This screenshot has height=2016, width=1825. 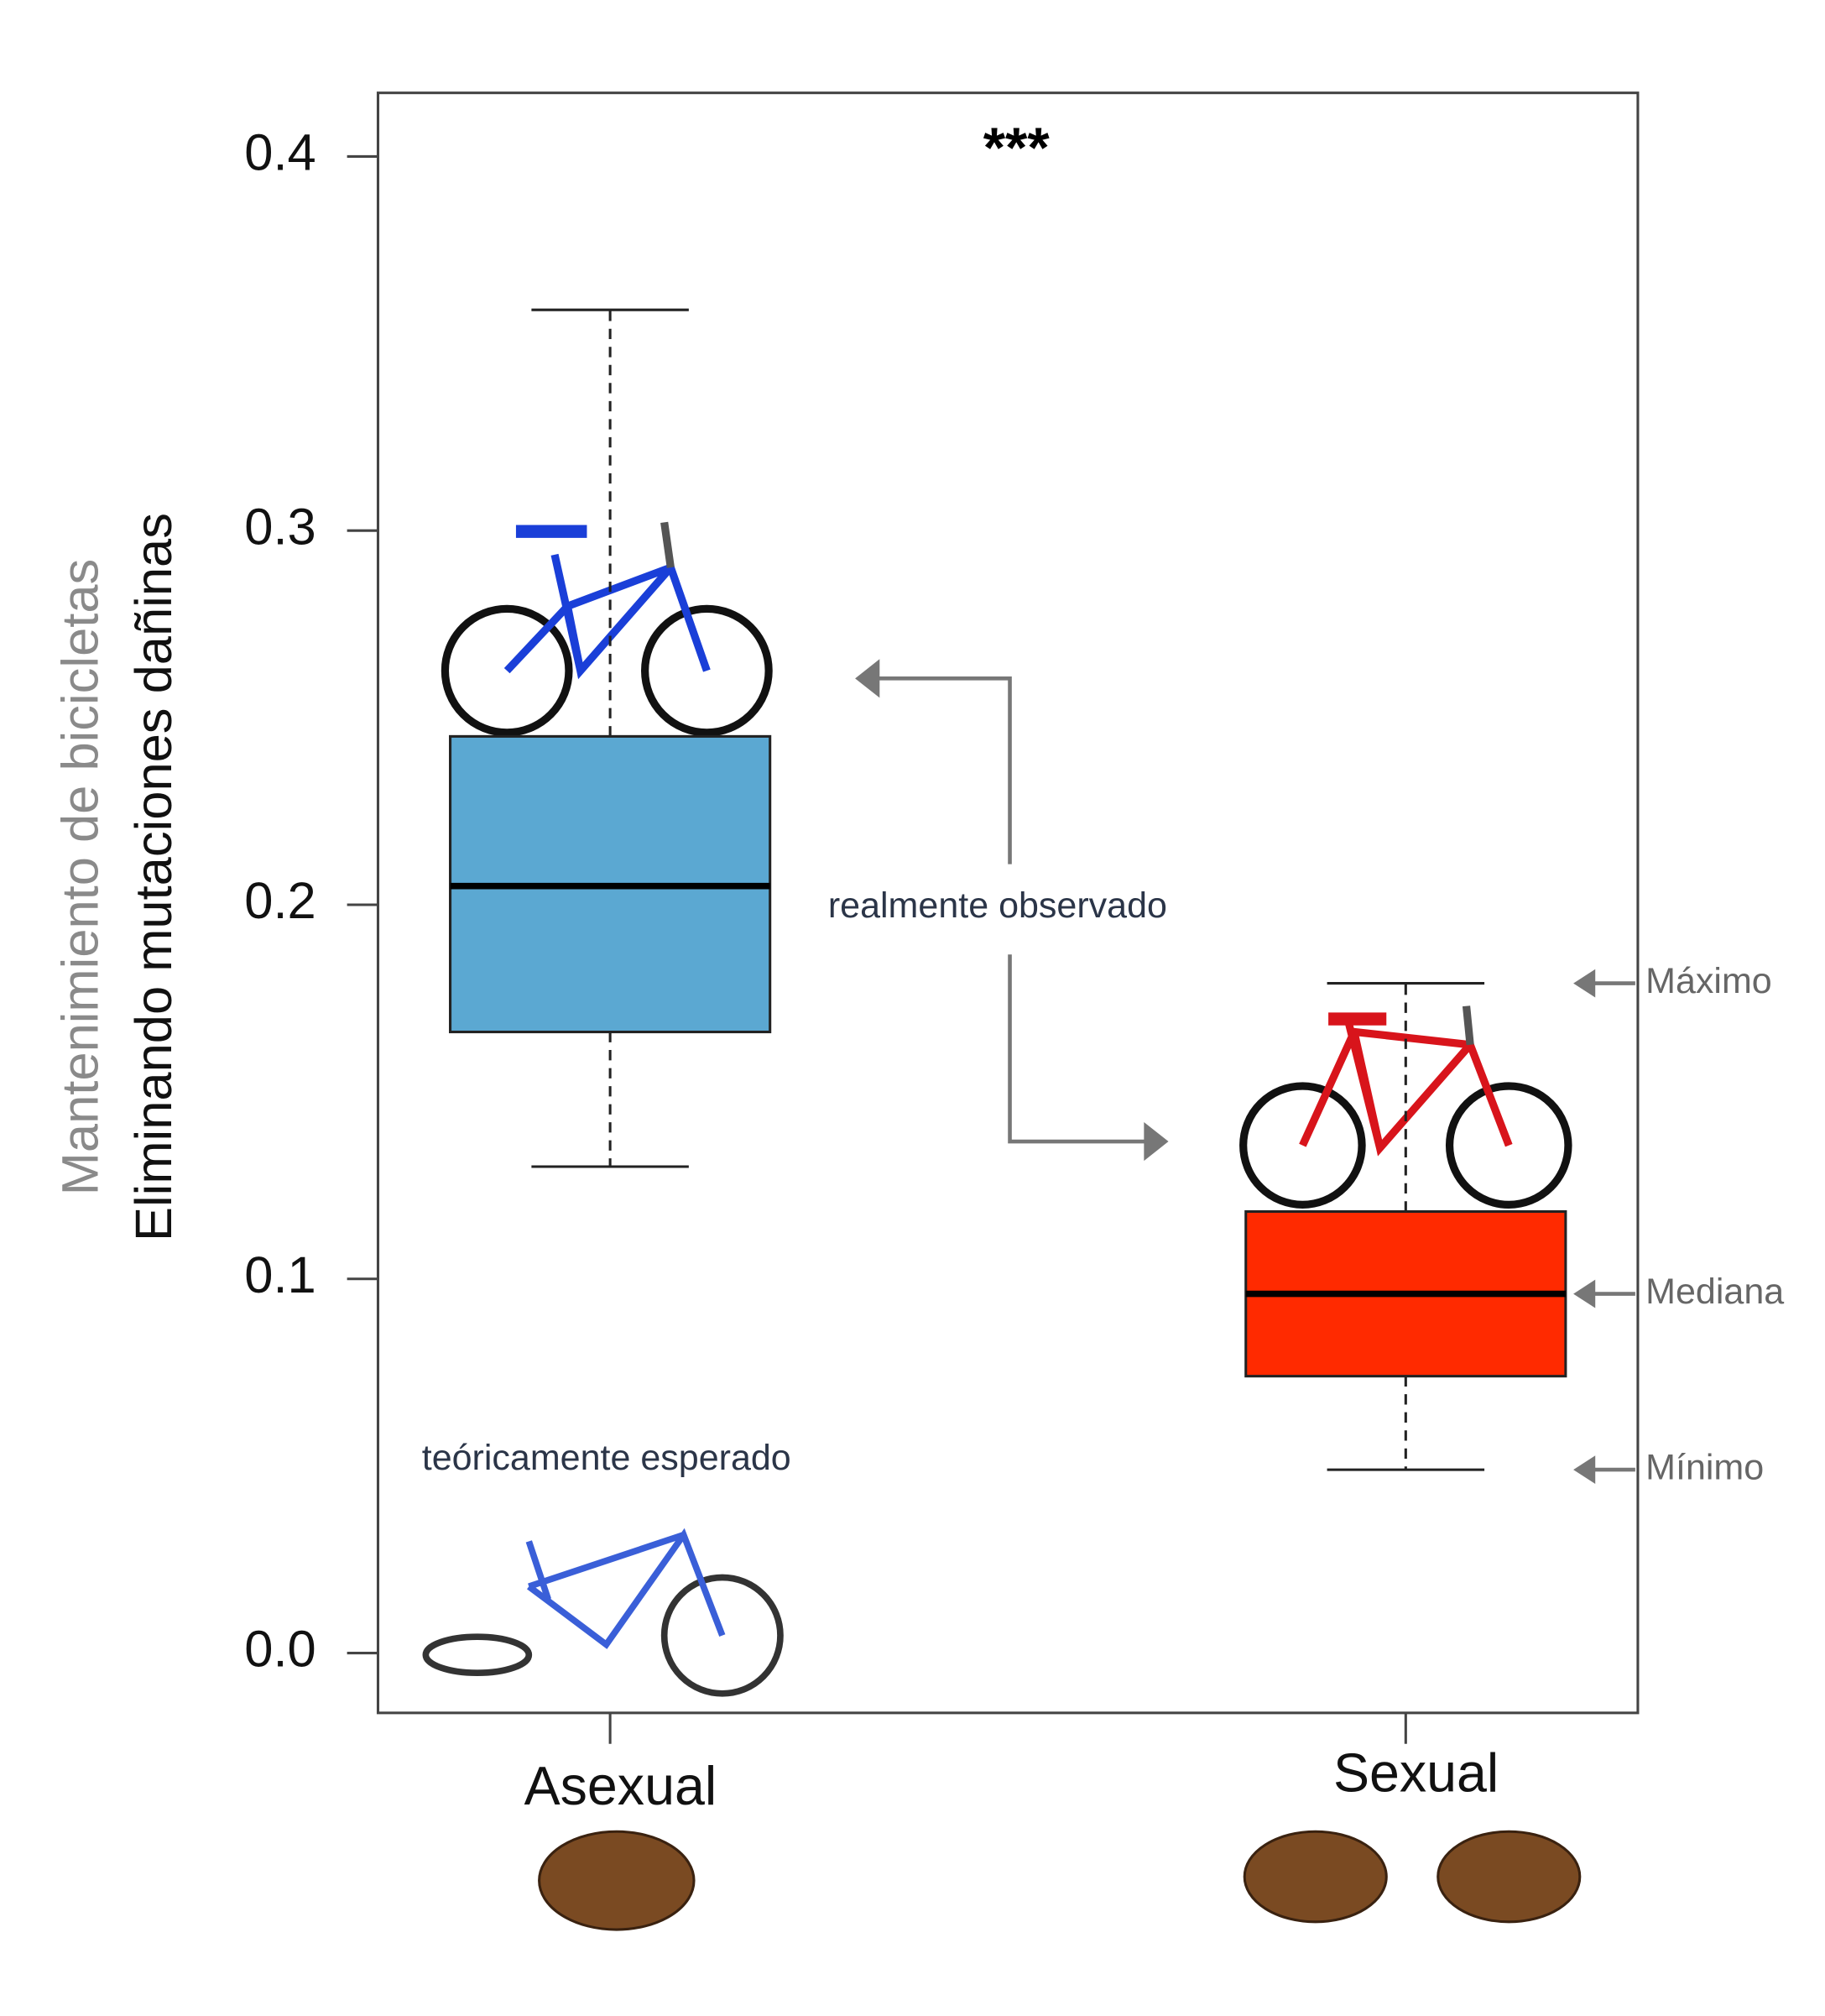 What do you see at coordinates (154, 877) in the screenshot?
I see `y-axis-label: Eliminando mutaciones dañinas` at bounding box center [154, 877].